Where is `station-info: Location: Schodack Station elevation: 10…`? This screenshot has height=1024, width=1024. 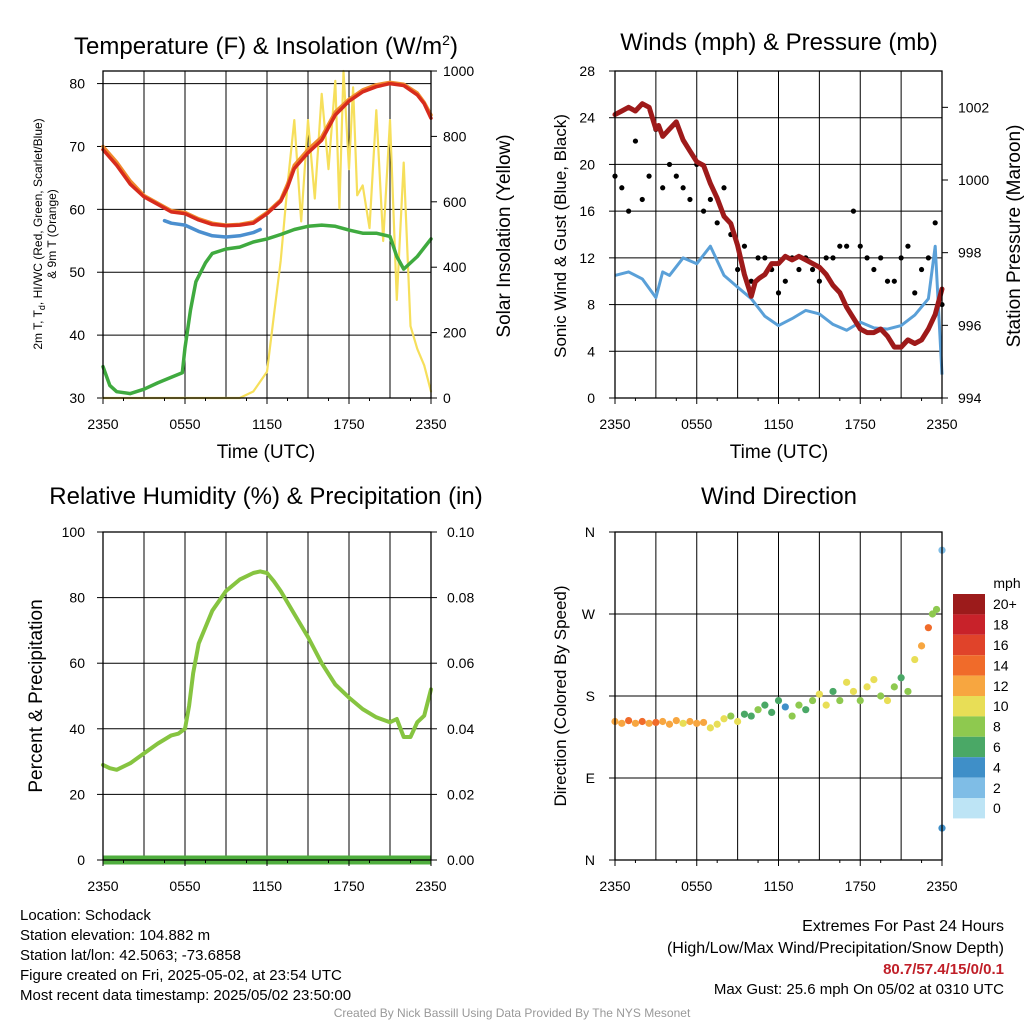
station-info: Location: Schodack Station elevation: 10… is located at coordinates (185, 956).